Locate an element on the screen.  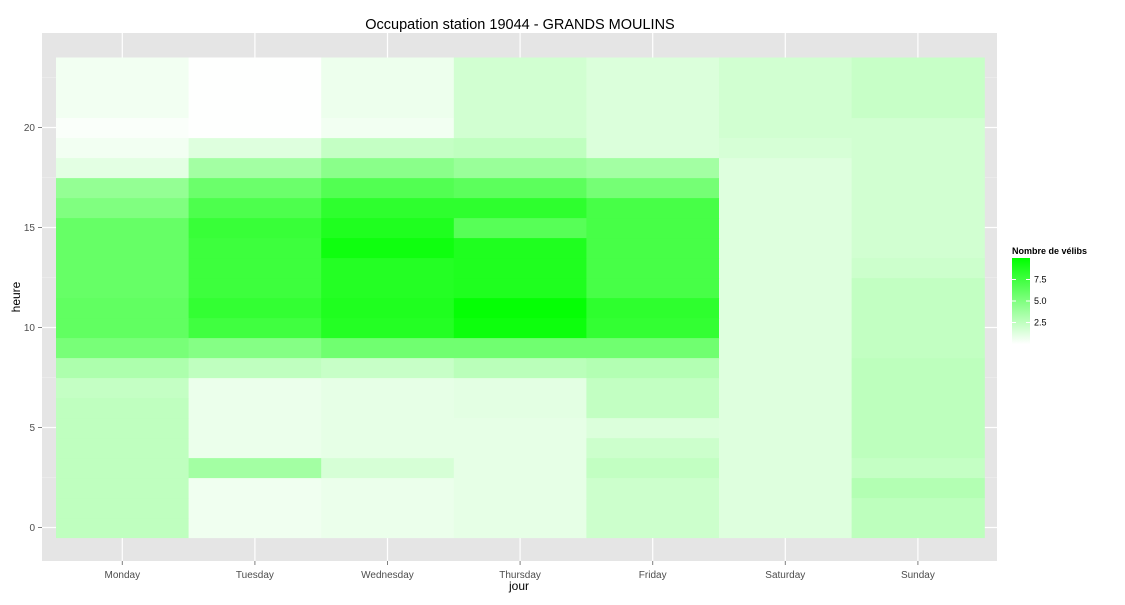
legend-colorbar is located at coordinates (1021, 301).